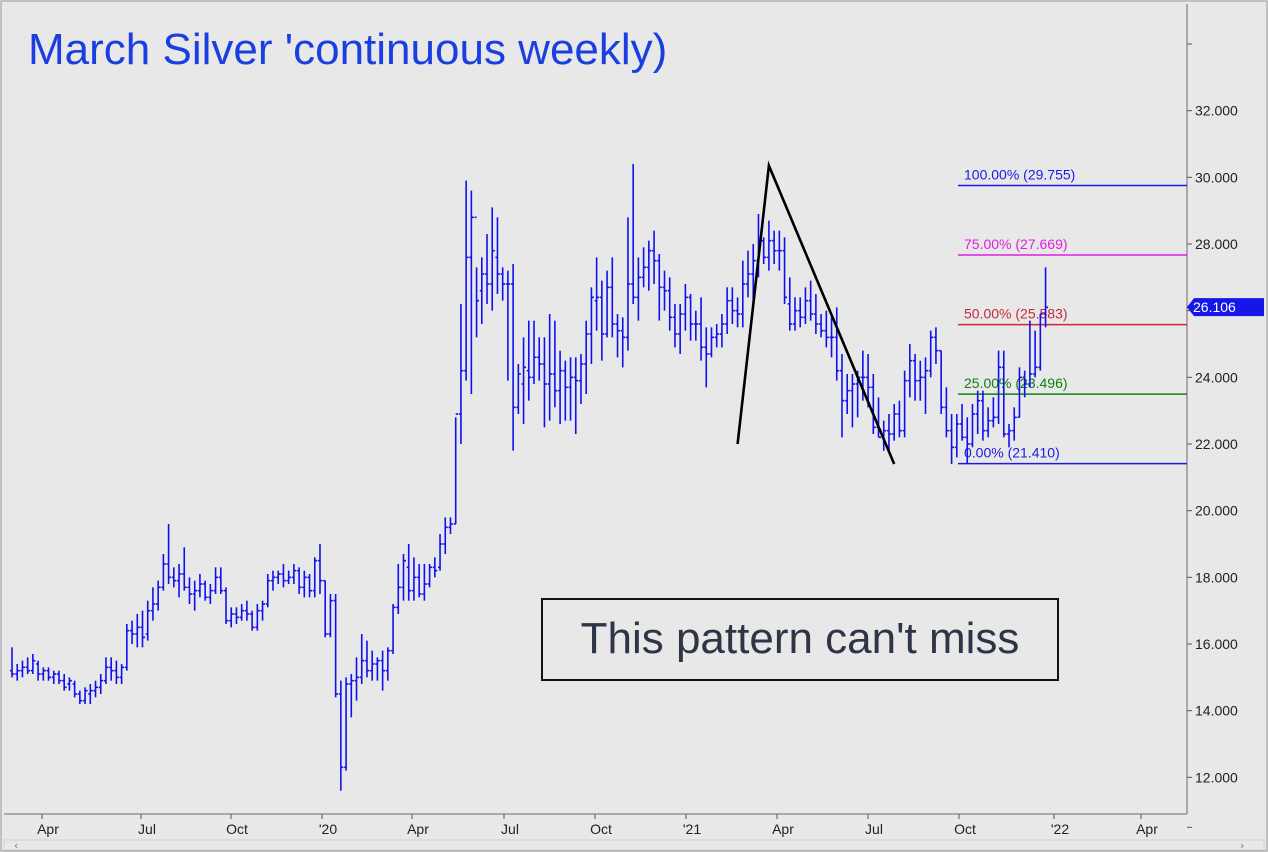 The width and height of the screenshot is (1268, 852). I want to click on horizontal-scrollbar: ‹ ›, so click(634, 845).